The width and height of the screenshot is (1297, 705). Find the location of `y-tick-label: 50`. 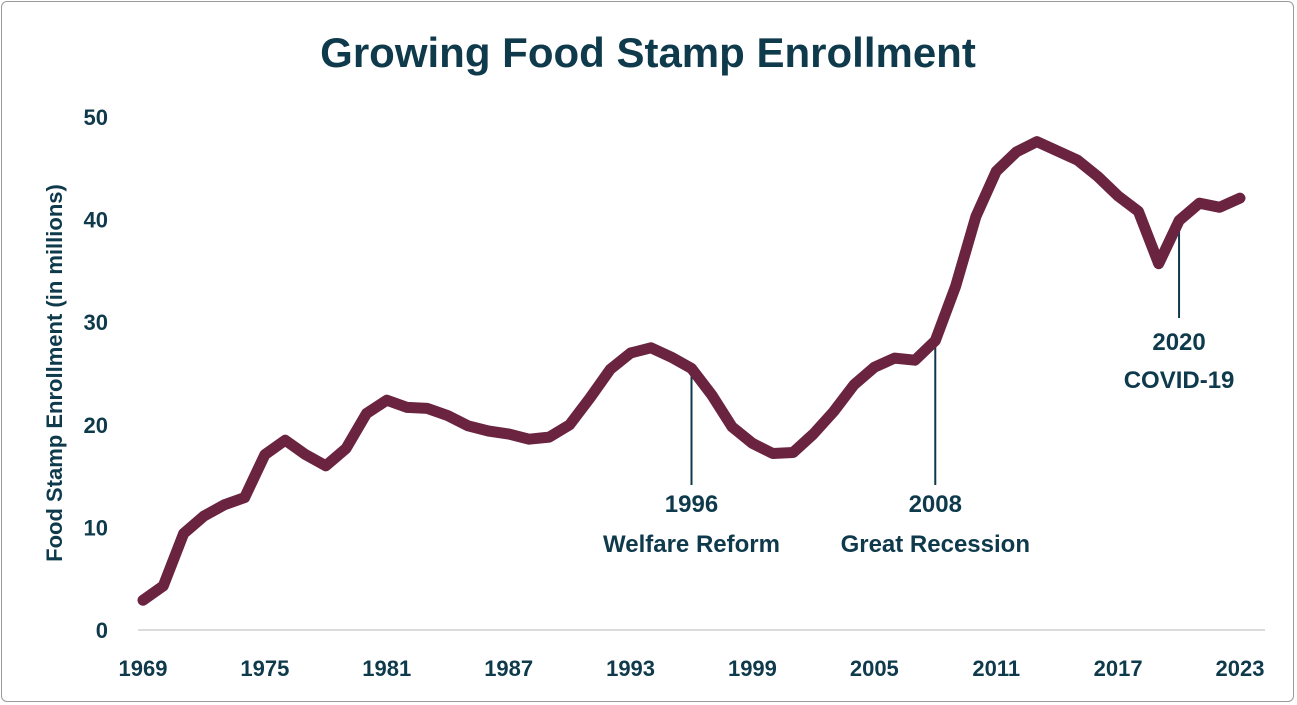

y-tick-label: 50 is located at coordinates (96, 117).